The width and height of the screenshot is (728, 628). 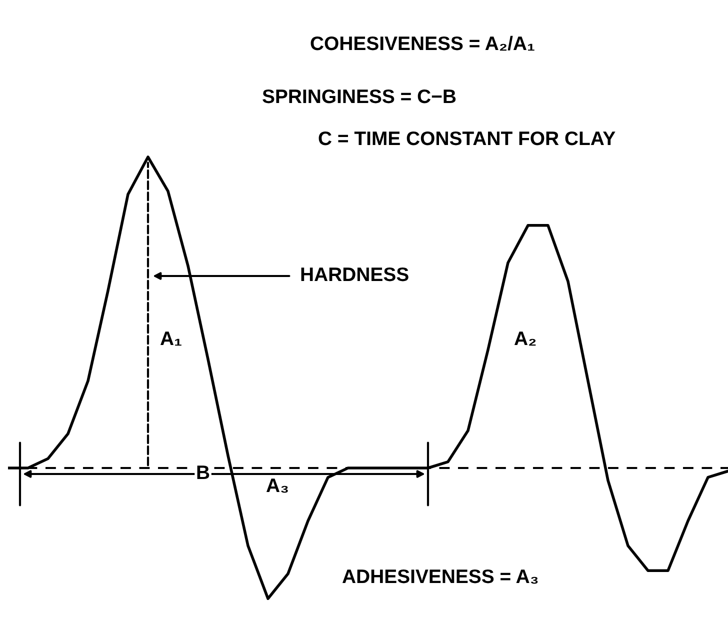 I want to click on text: C = TIME CONSTANT FOR CLAY, so click(x=467, y=138).